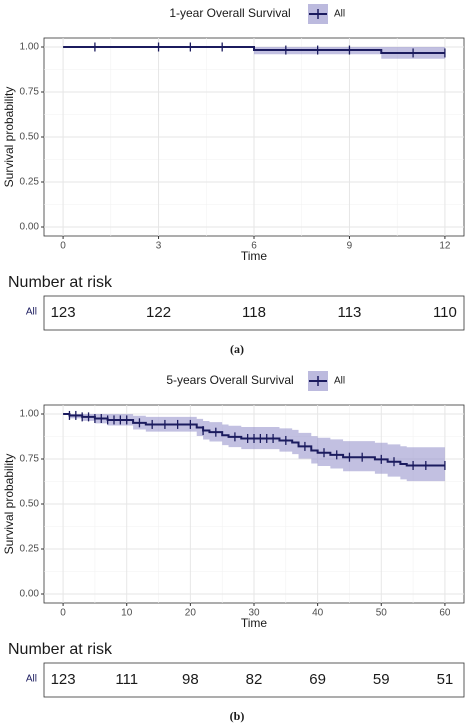 This screenshot has height=727, width=474. What do you see at coordinates (159, 246) in the screenshot?
I see `x-tick-label: 3` at bounding box center [159, 246].